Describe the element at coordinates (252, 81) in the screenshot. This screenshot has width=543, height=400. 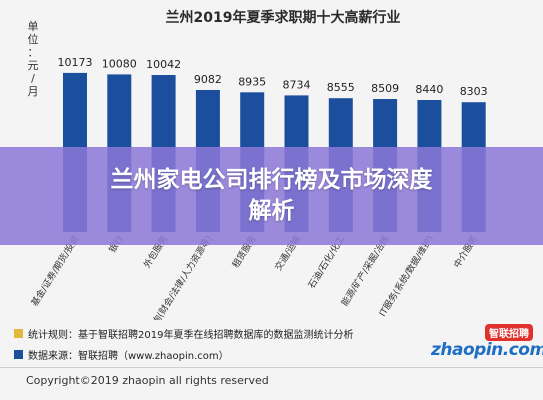
I see `value-label: 8935` at that location.